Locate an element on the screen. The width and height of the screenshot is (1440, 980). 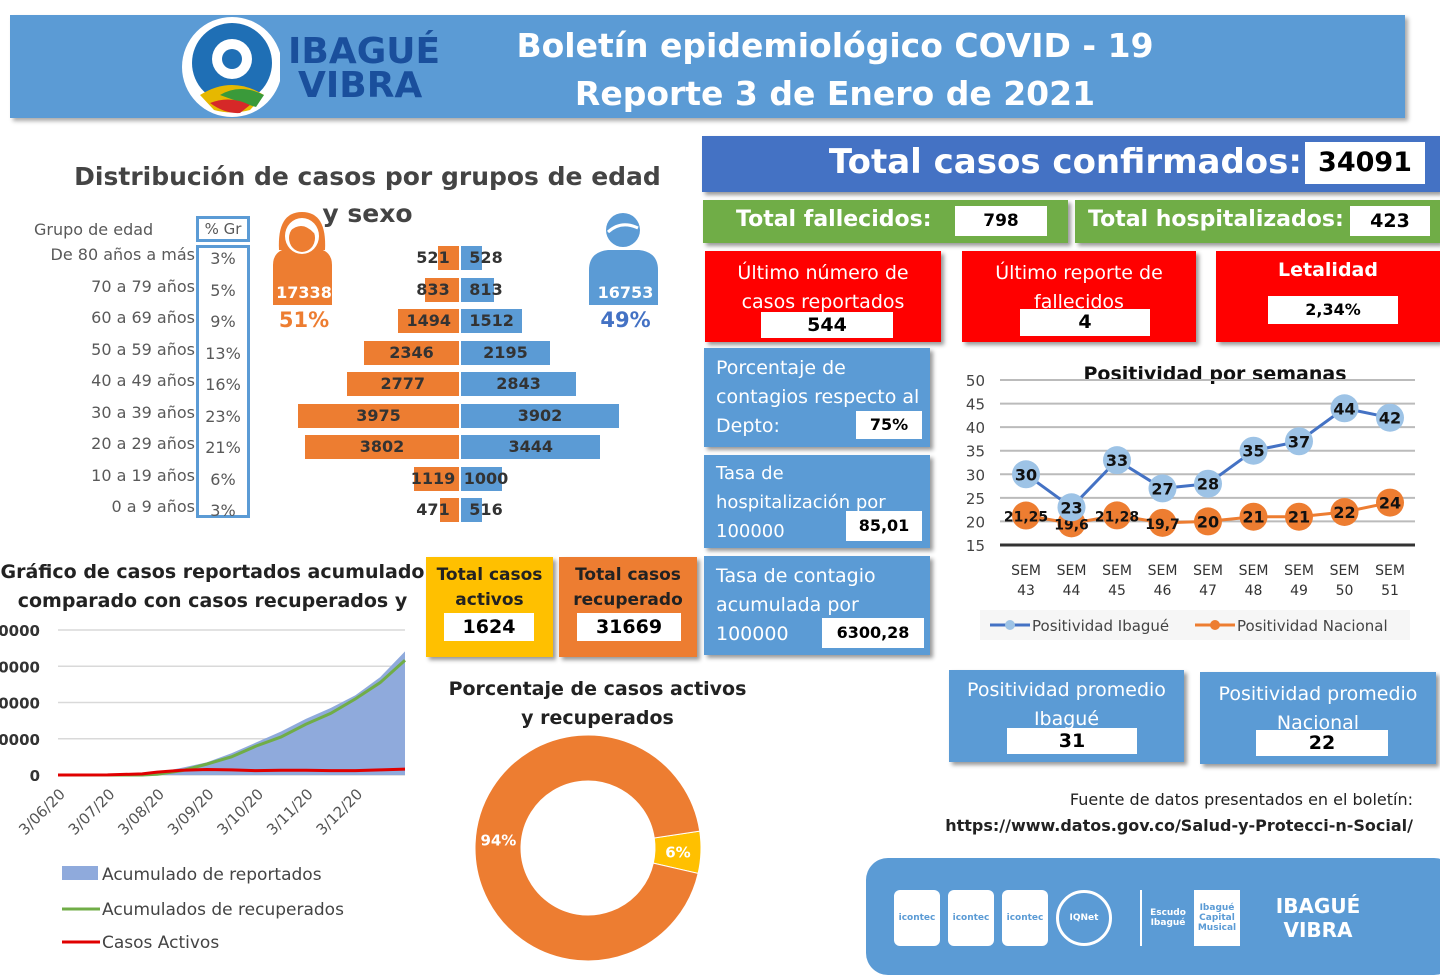
last-cases-panel: Último número de casos reportados 544 is located at coordinates (823, 296).